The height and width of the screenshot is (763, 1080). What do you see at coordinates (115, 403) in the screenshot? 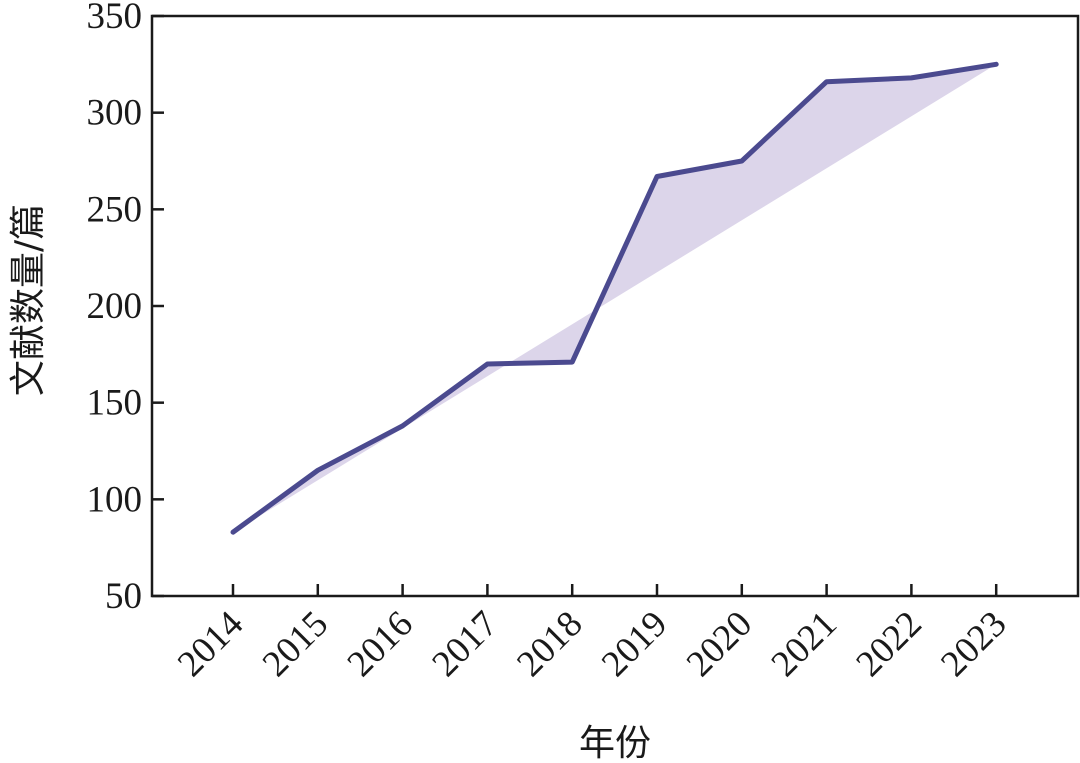
I see `y-tick-label: 150` at bounding box center [115, 403].